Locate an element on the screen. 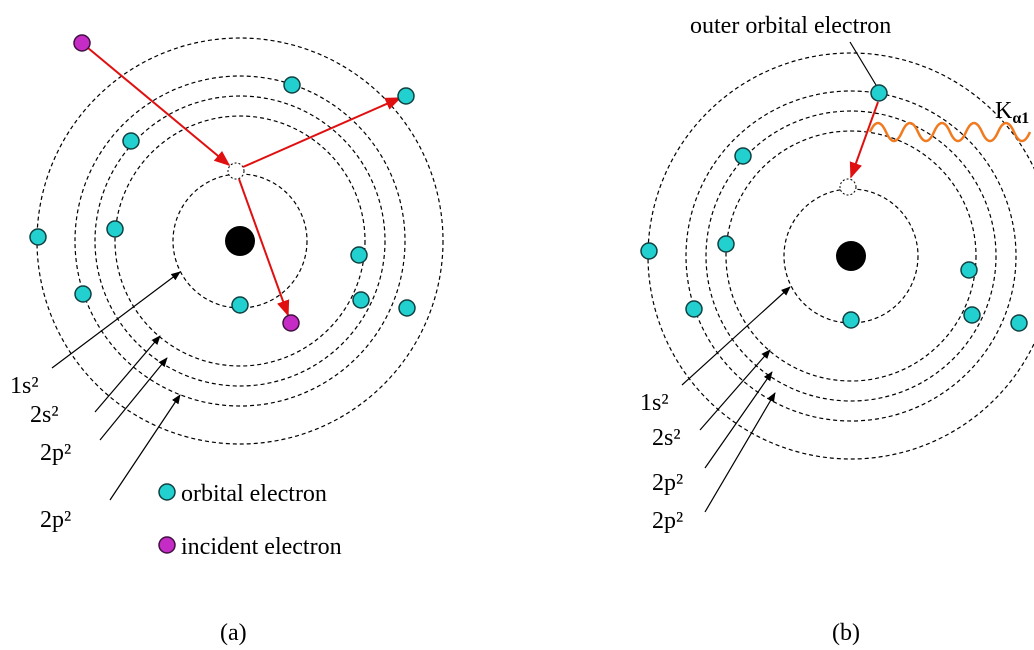  emission-symbol: K is located at coordinates (1004, 111).